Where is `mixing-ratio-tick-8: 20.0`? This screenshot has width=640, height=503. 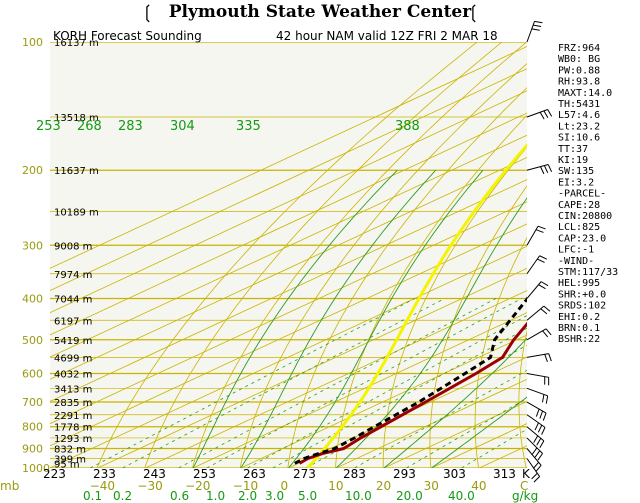 mixing-ratio-tick-8: 20.0 is located at coordinates (409, 496).